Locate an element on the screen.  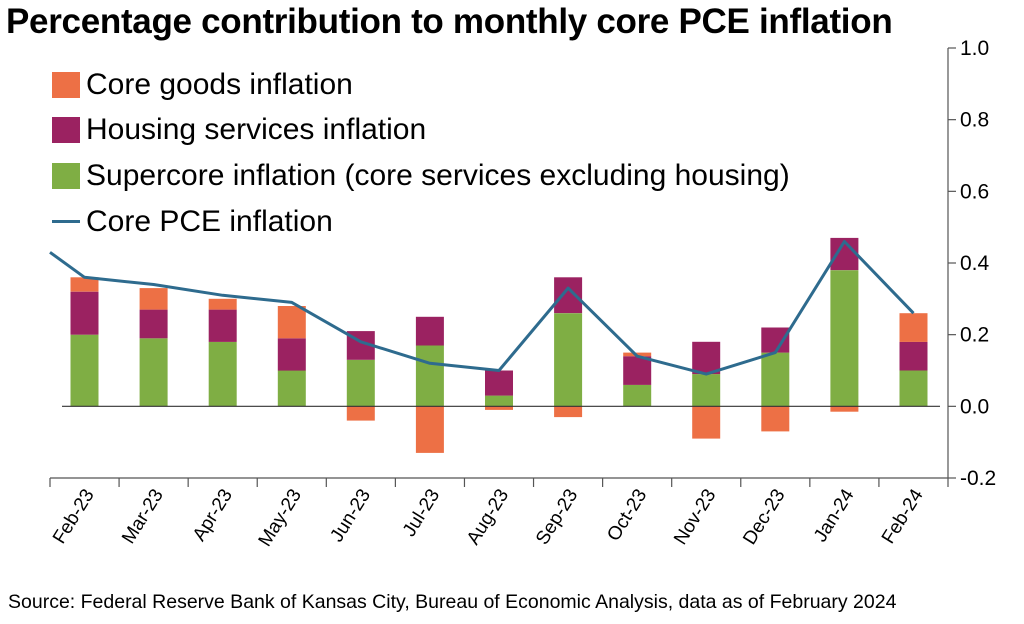
legend-swatch-supercore is located at coordinates (66, 175).